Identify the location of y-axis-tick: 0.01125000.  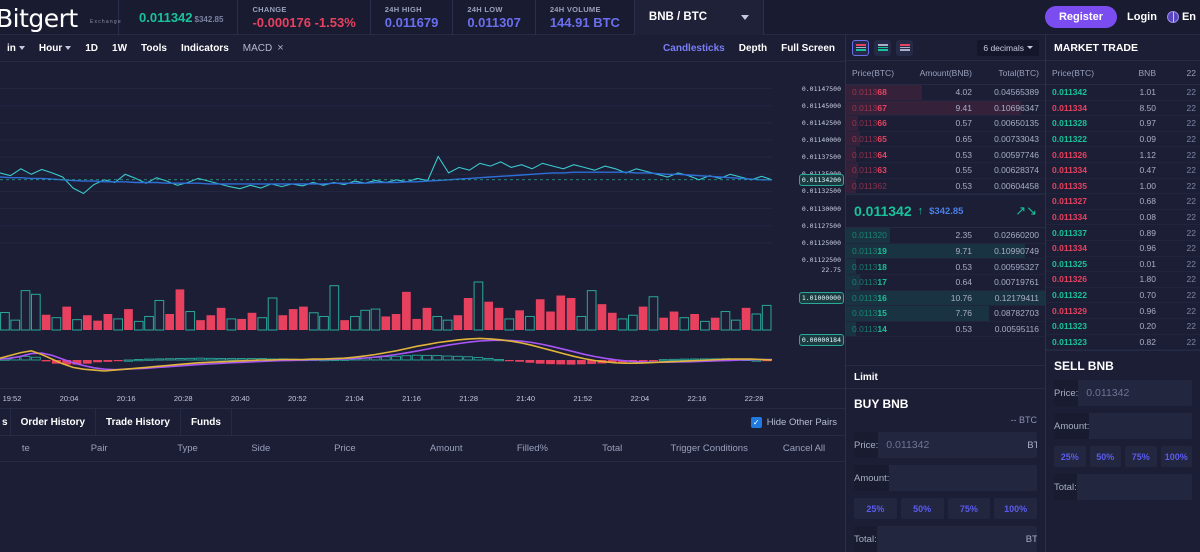
(821, 242).